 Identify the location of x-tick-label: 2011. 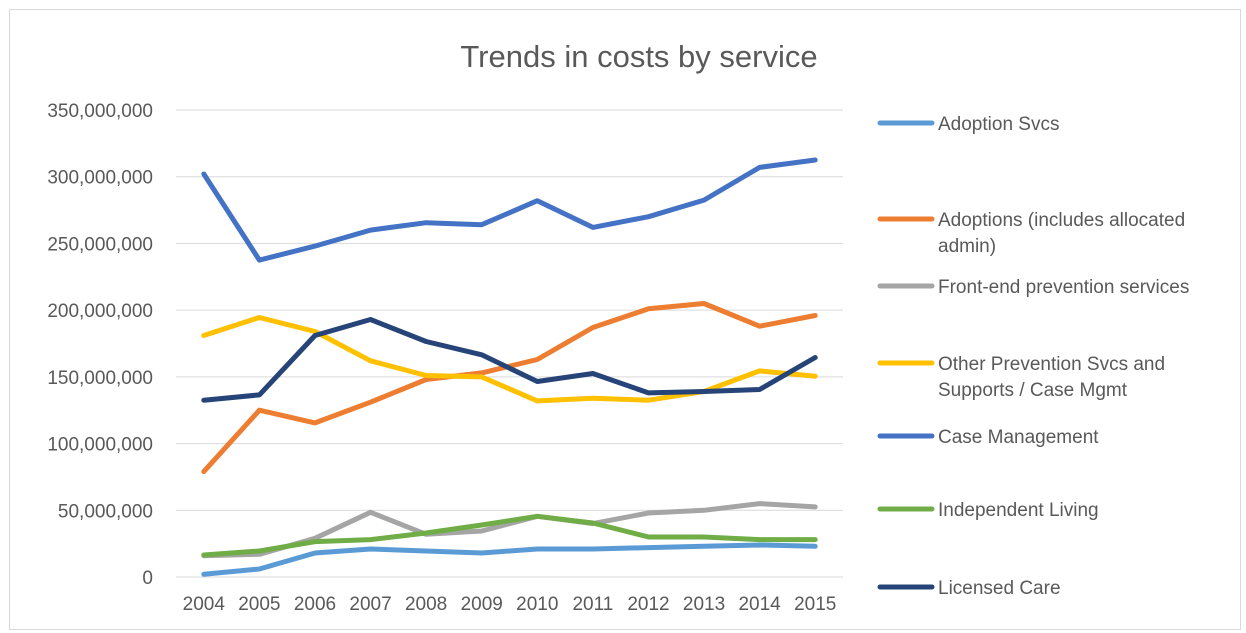
(592, 604).